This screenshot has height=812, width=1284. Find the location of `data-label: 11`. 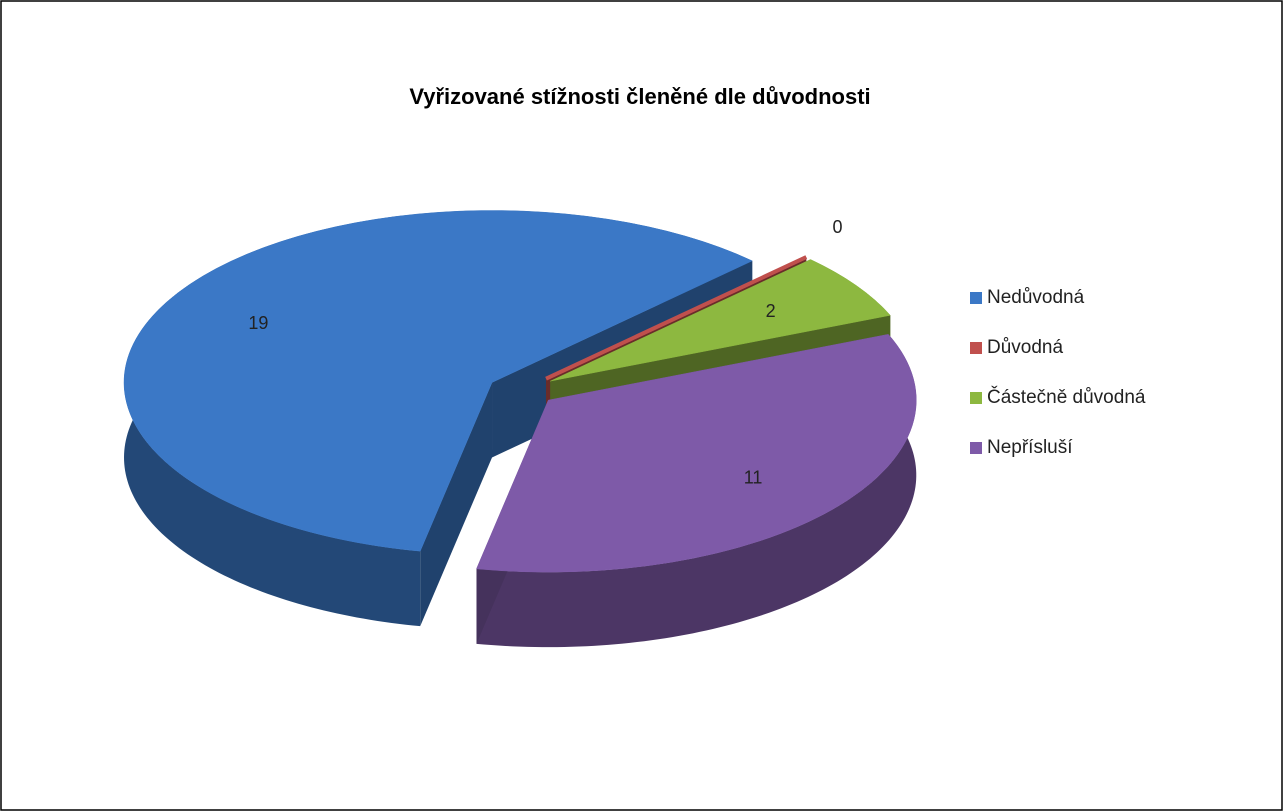

data-label: 11 is located at coordinates (753, 477).